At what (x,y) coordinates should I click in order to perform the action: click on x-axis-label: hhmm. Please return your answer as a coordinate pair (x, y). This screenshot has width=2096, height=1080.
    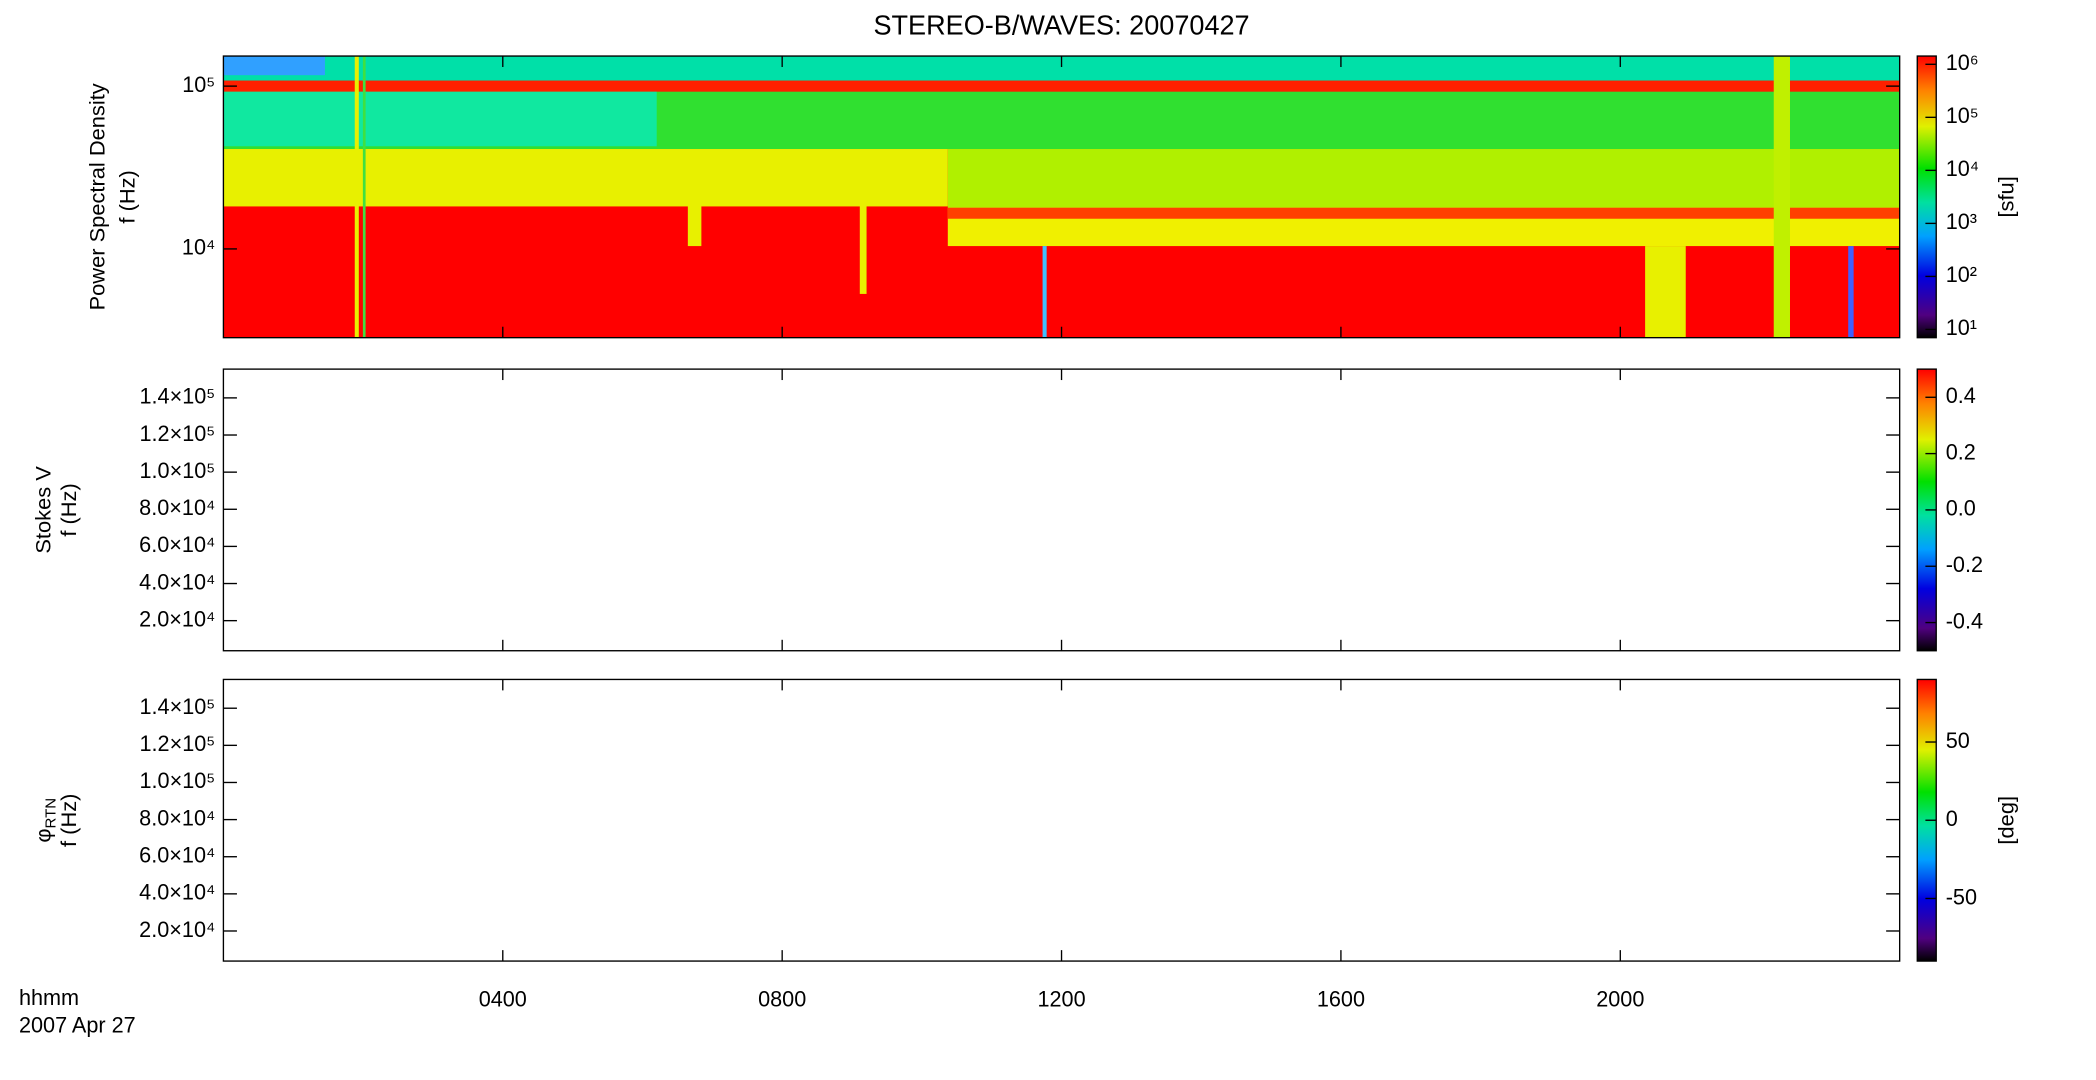
    Looking at the image, I should click on (49, 997).